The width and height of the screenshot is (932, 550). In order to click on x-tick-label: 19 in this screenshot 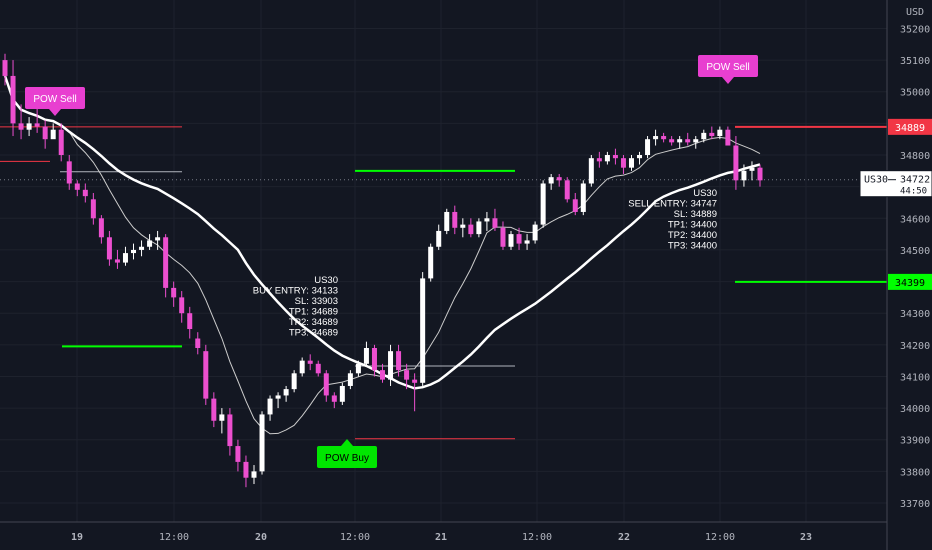, I will do `click(77, 537)`.